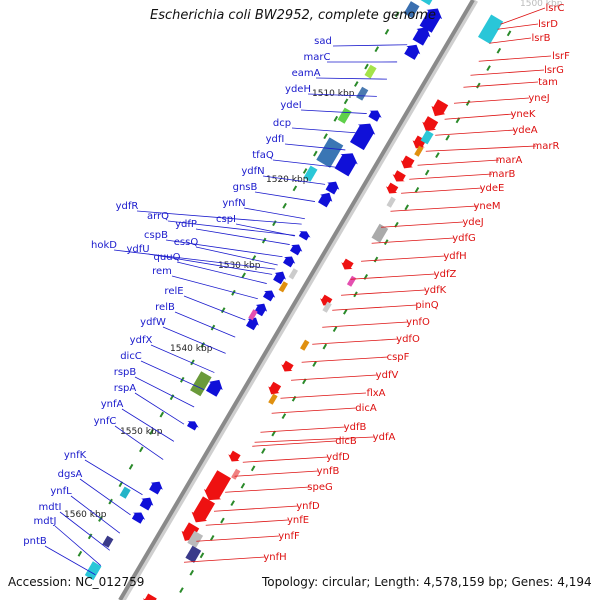 The width and height of the screenshot is (600, 600). I want to click on gene-label-left: ynfA, so click(112, 404).